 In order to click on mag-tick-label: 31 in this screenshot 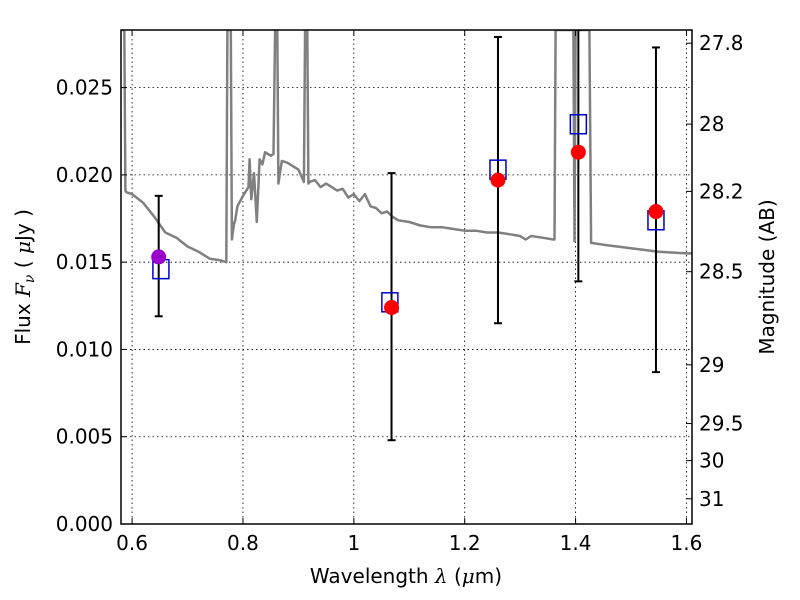, I will do `click(711, 499)`.